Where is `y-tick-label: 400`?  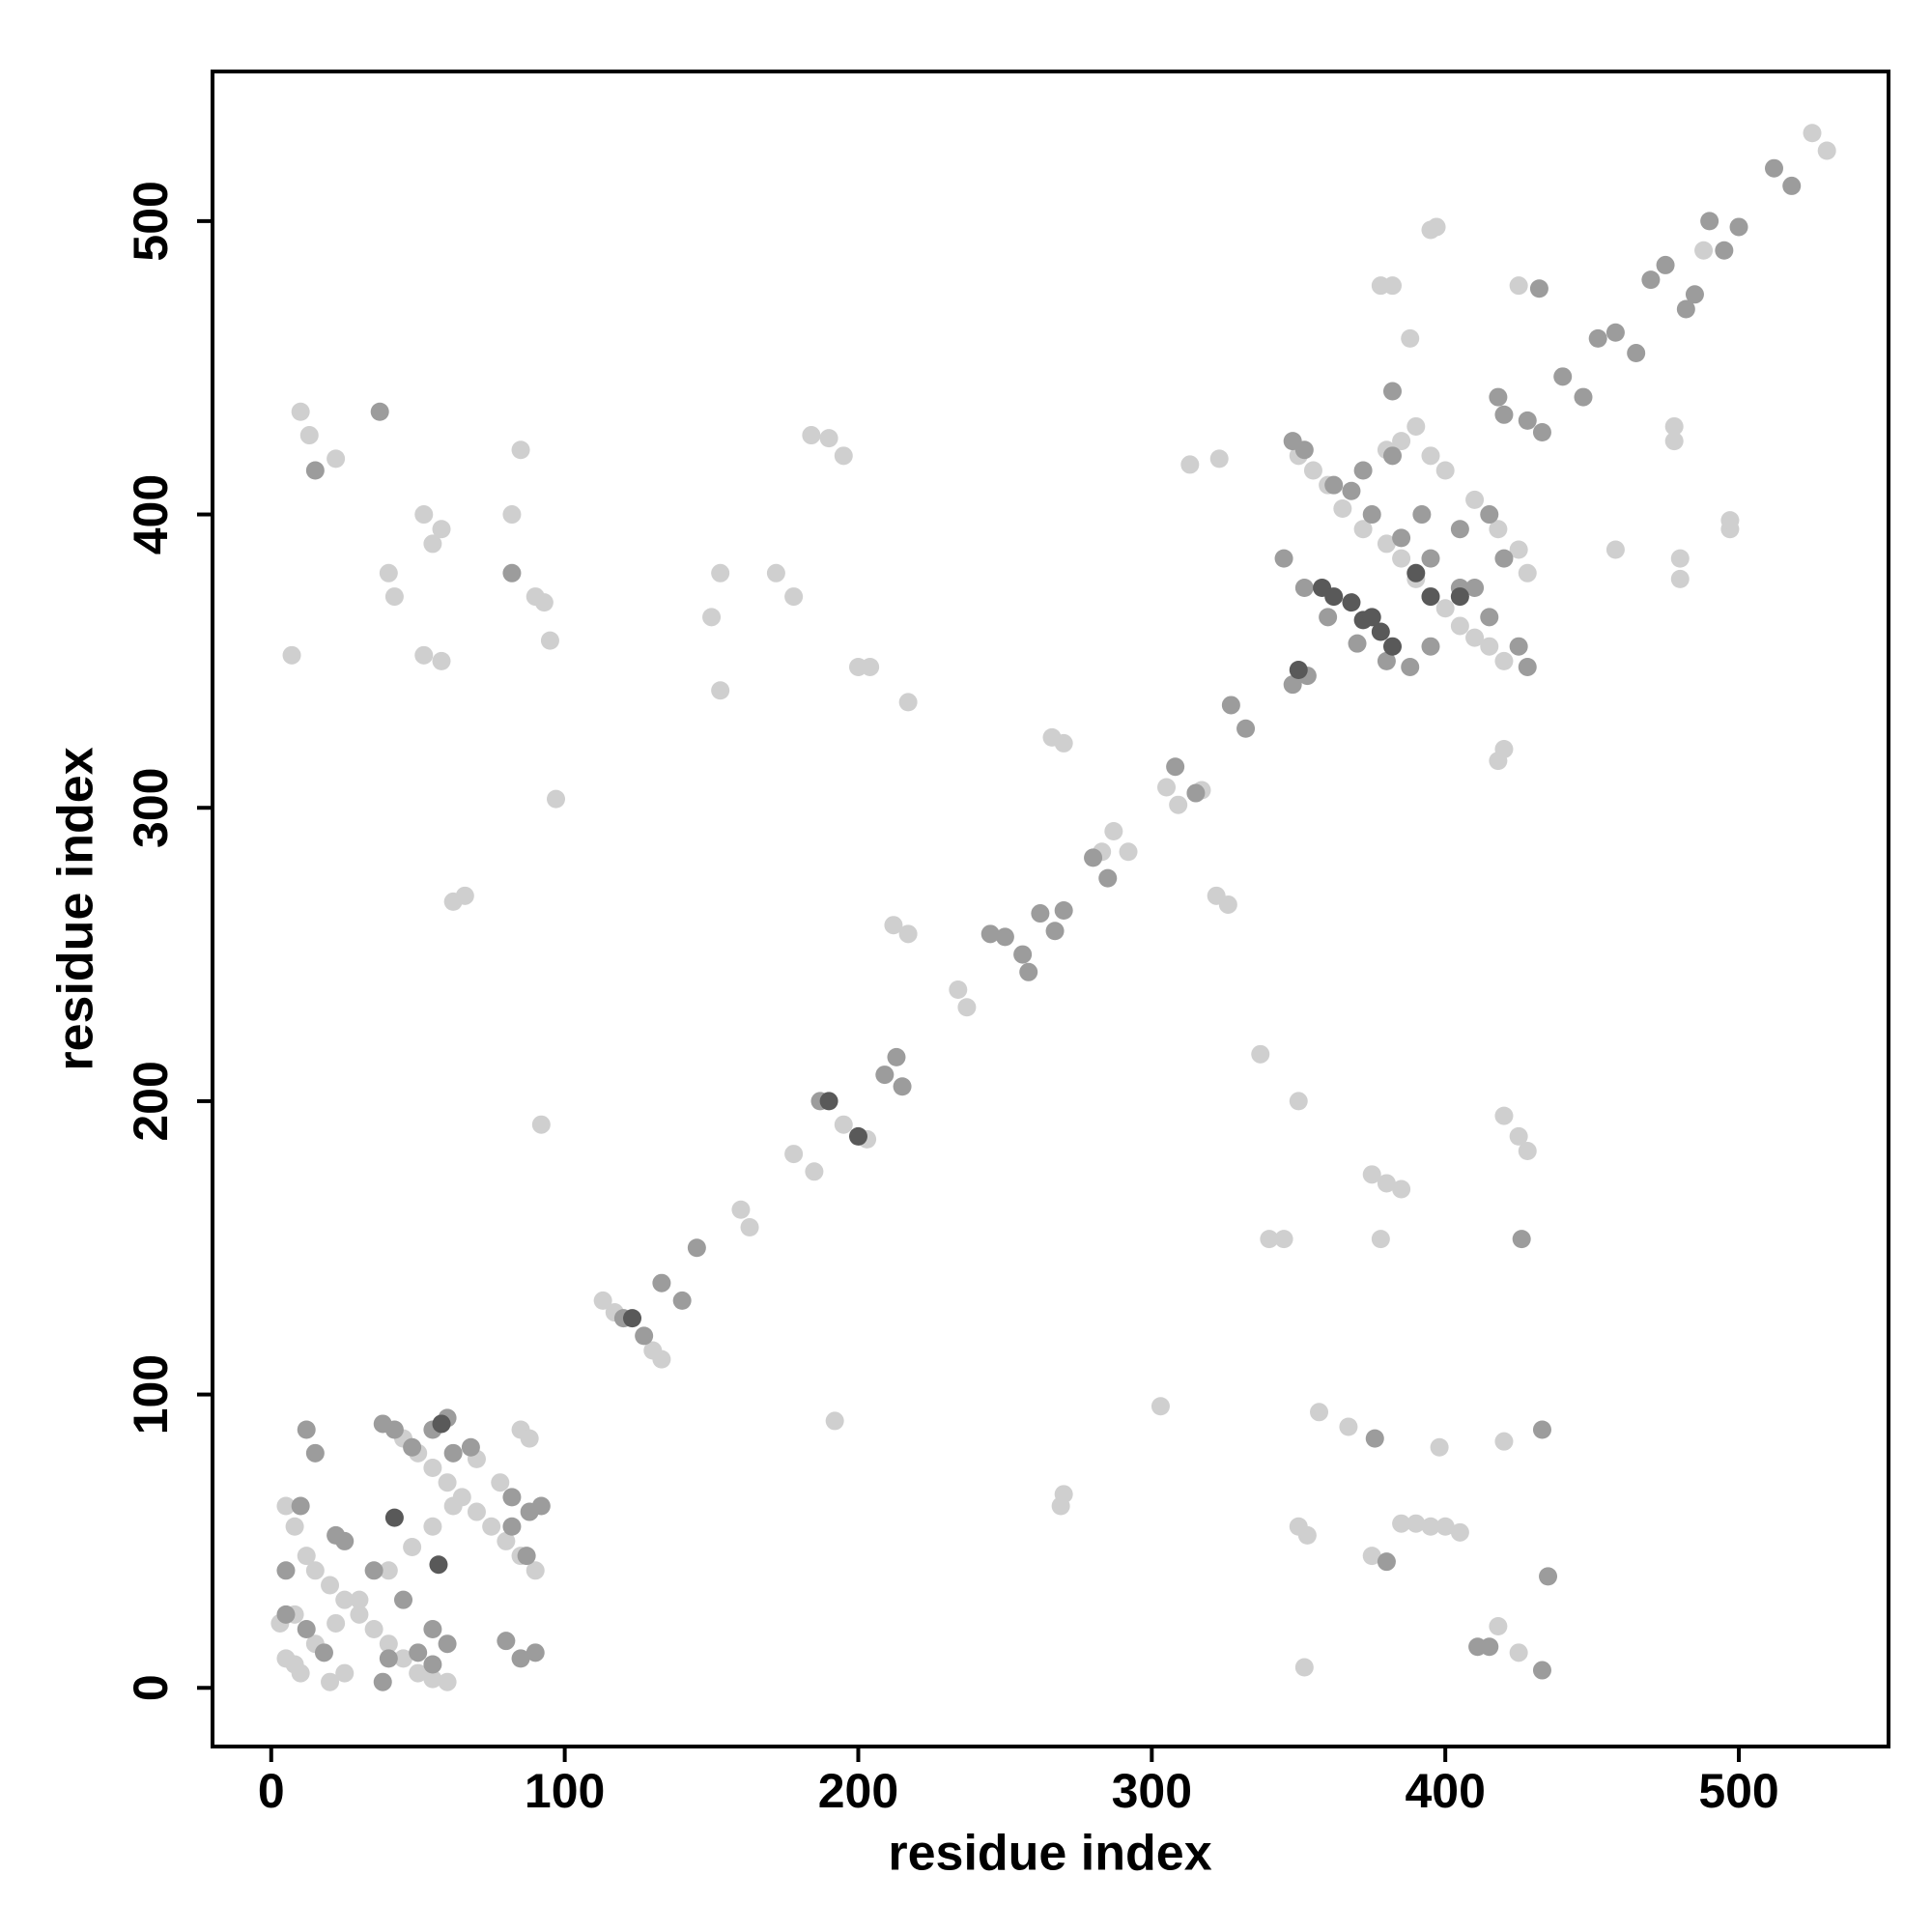 y-tick-label: 400 is located at coordinates (151, 514).